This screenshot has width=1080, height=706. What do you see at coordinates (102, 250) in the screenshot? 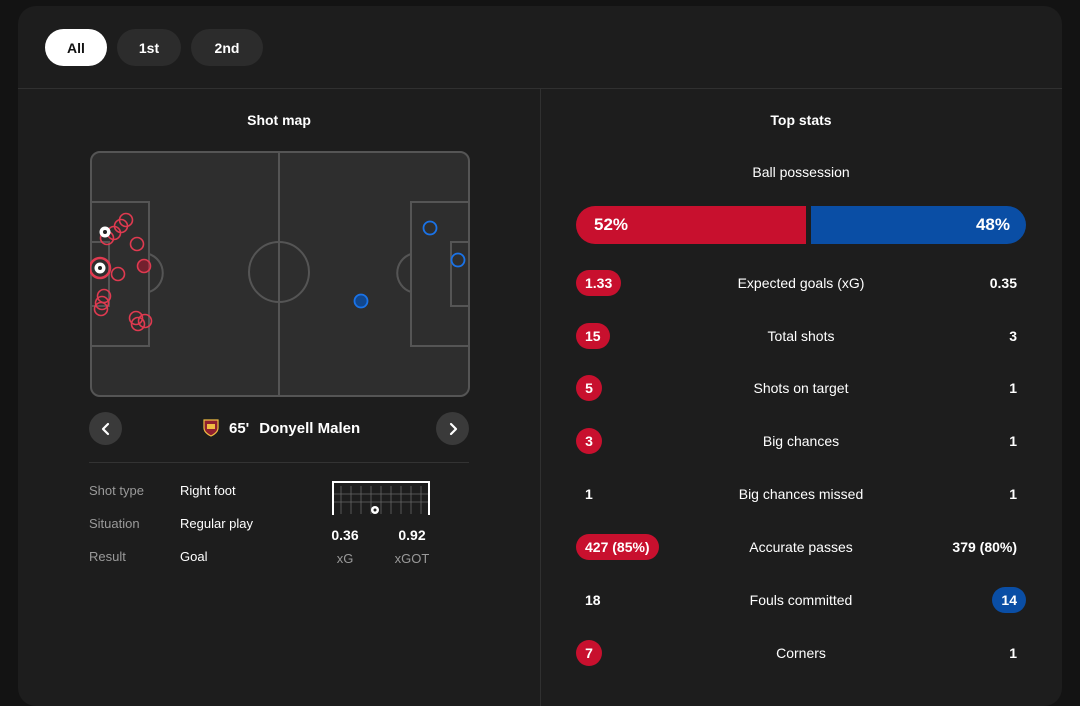
I see `goal-icon` at bounding box center [102, 250].